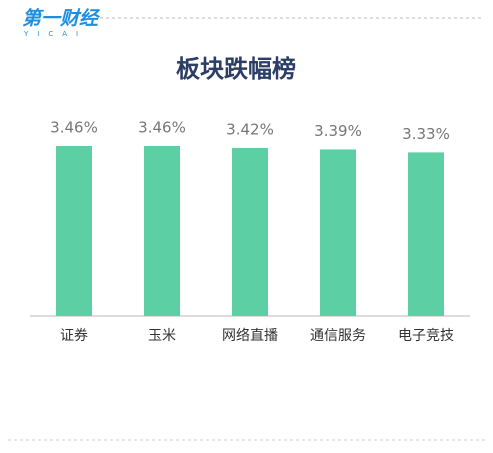  What do you see at coordinates (162, 336) in the screenshot?
I see `x-tick-label: 玉米` at bounding box center [162, 336].